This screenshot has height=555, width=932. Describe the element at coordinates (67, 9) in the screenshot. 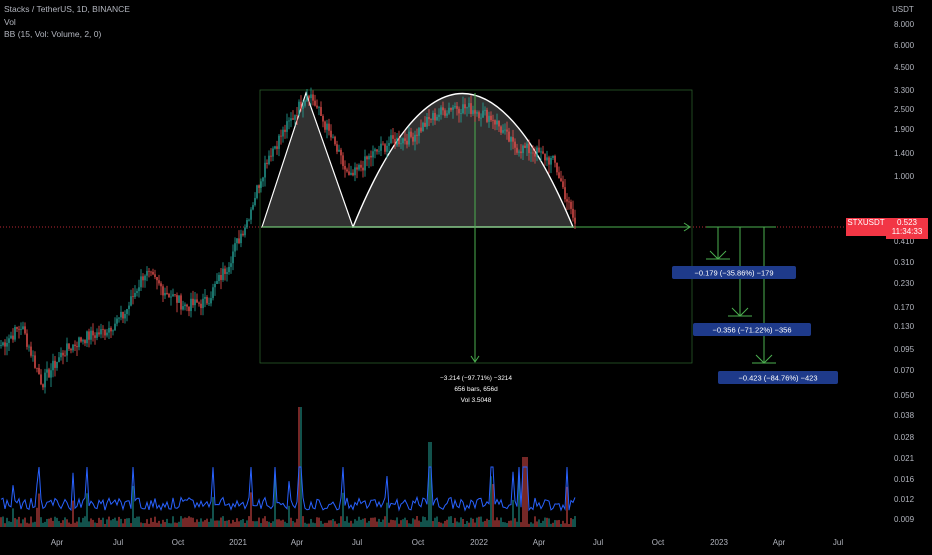

I see `symbol-title: Stacks / TetherUS, 1D, BINANCE` at that location.